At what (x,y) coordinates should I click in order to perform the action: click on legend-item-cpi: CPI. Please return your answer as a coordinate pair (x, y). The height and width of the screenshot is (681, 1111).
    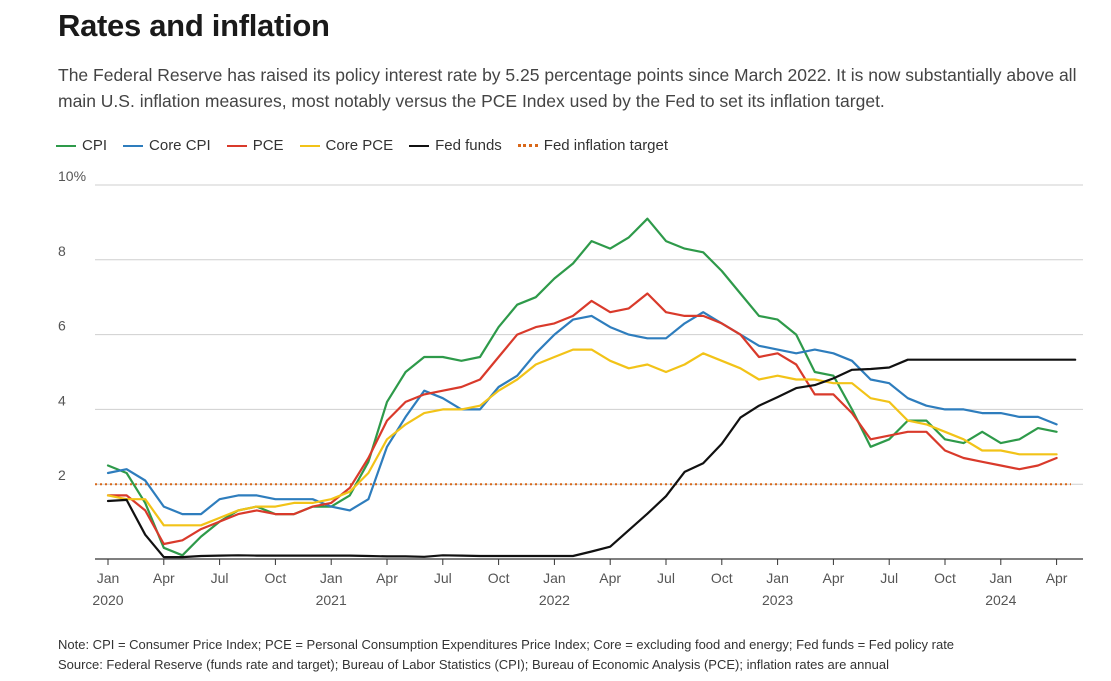
    Looking at the image, I should click on (81, 145).